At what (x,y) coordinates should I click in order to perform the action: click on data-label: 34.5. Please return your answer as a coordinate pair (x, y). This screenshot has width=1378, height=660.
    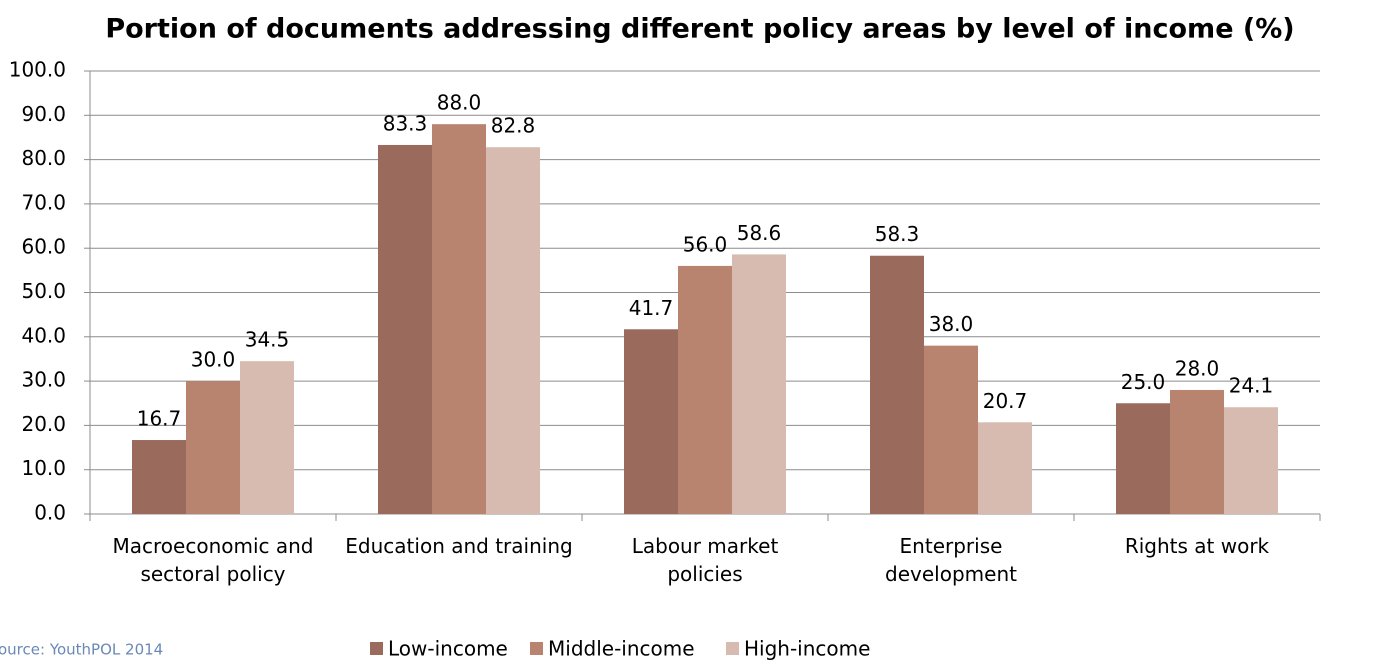
    Looking at the image, I should click on (267, 340).